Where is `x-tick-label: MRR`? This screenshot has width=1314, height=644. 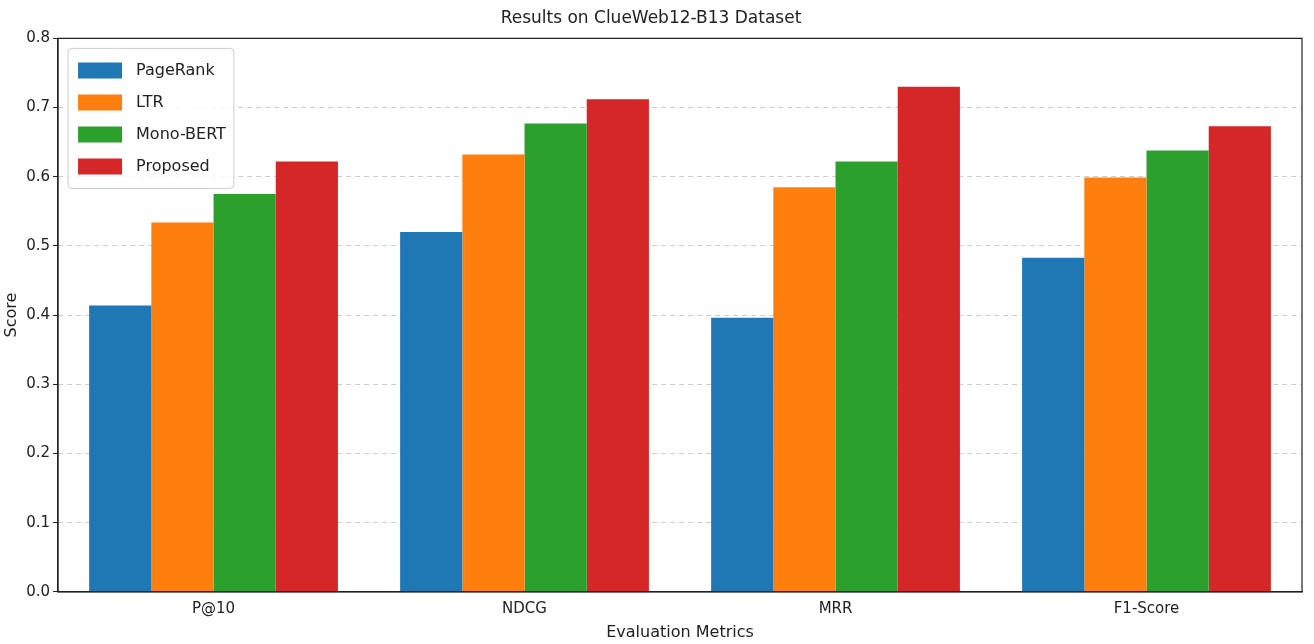 x-tick-label: MRR is located at coordinates (835, 607).